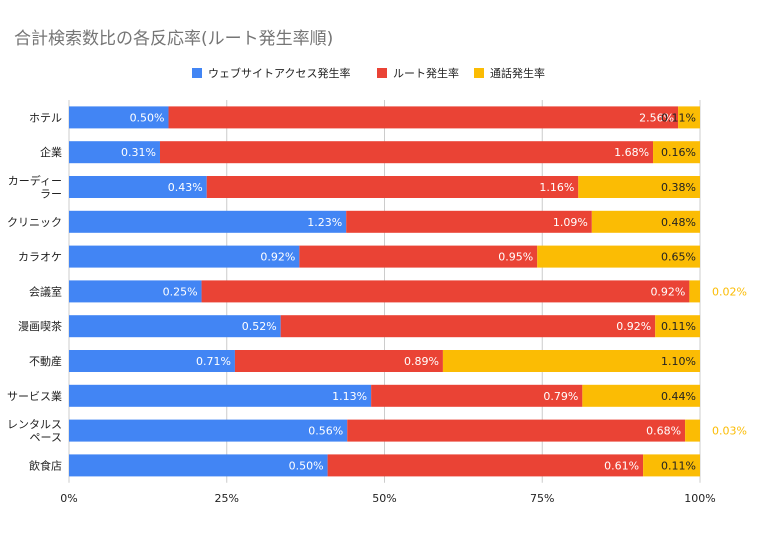 The width and height of the screenshot is (757, 535). I want to click on data-label: 1.16%, so click(556, 187).